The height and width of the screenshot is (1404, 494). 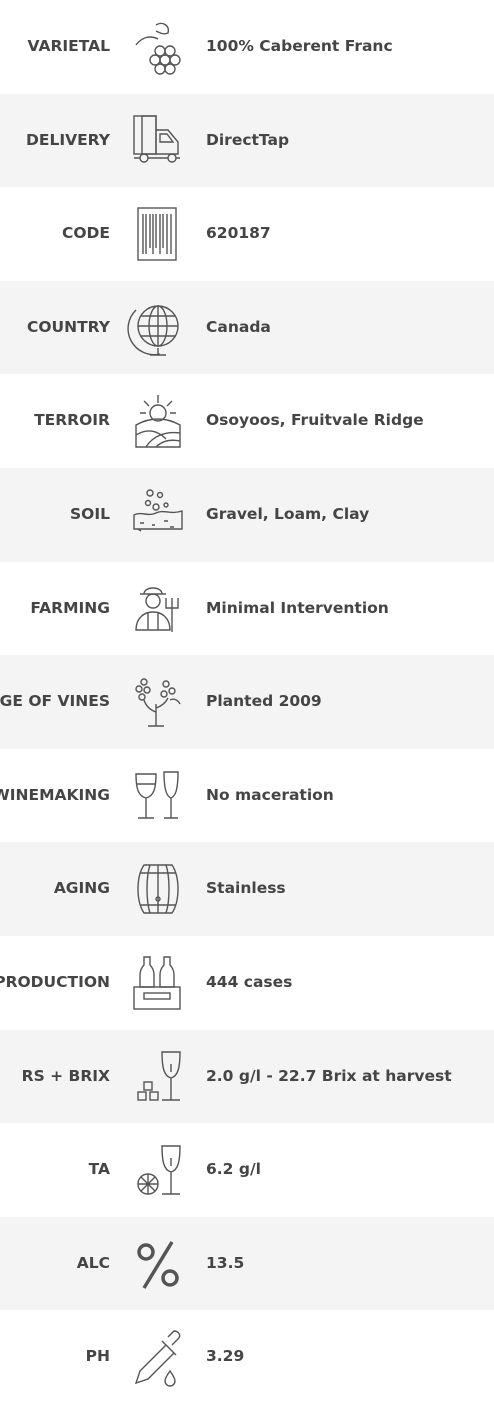 What do you see at coordinates (238, 233) in the screenshot?
I see `spec-value: 620187` at bounding box center [238, 233].